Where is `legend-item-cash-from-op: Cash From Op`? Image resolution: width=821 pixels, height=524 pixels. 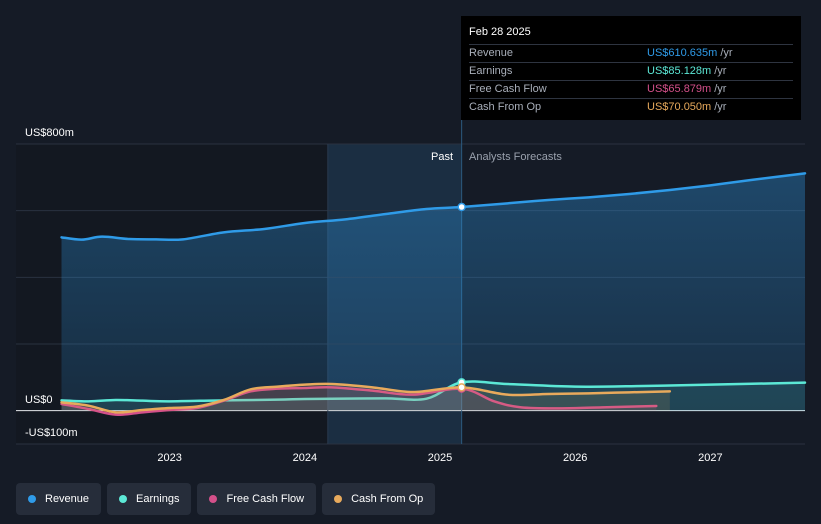
legend-item-cash-from-op: Cash From Op is located at coordinates (379, 499).